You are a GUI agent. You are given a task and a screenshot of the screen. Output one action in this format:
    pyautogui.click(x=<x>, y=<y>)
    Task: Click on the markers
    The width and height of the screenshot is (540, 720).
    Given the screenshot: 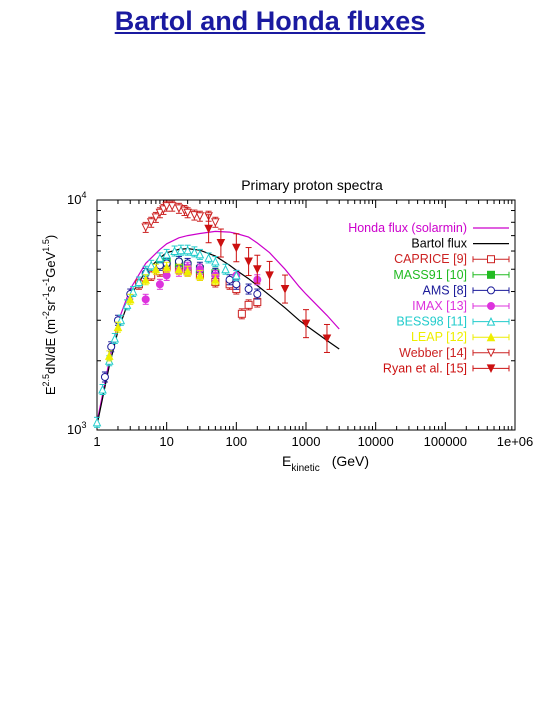 What is the action you would take?
    pyautogui.click(x=212, y=314)
    